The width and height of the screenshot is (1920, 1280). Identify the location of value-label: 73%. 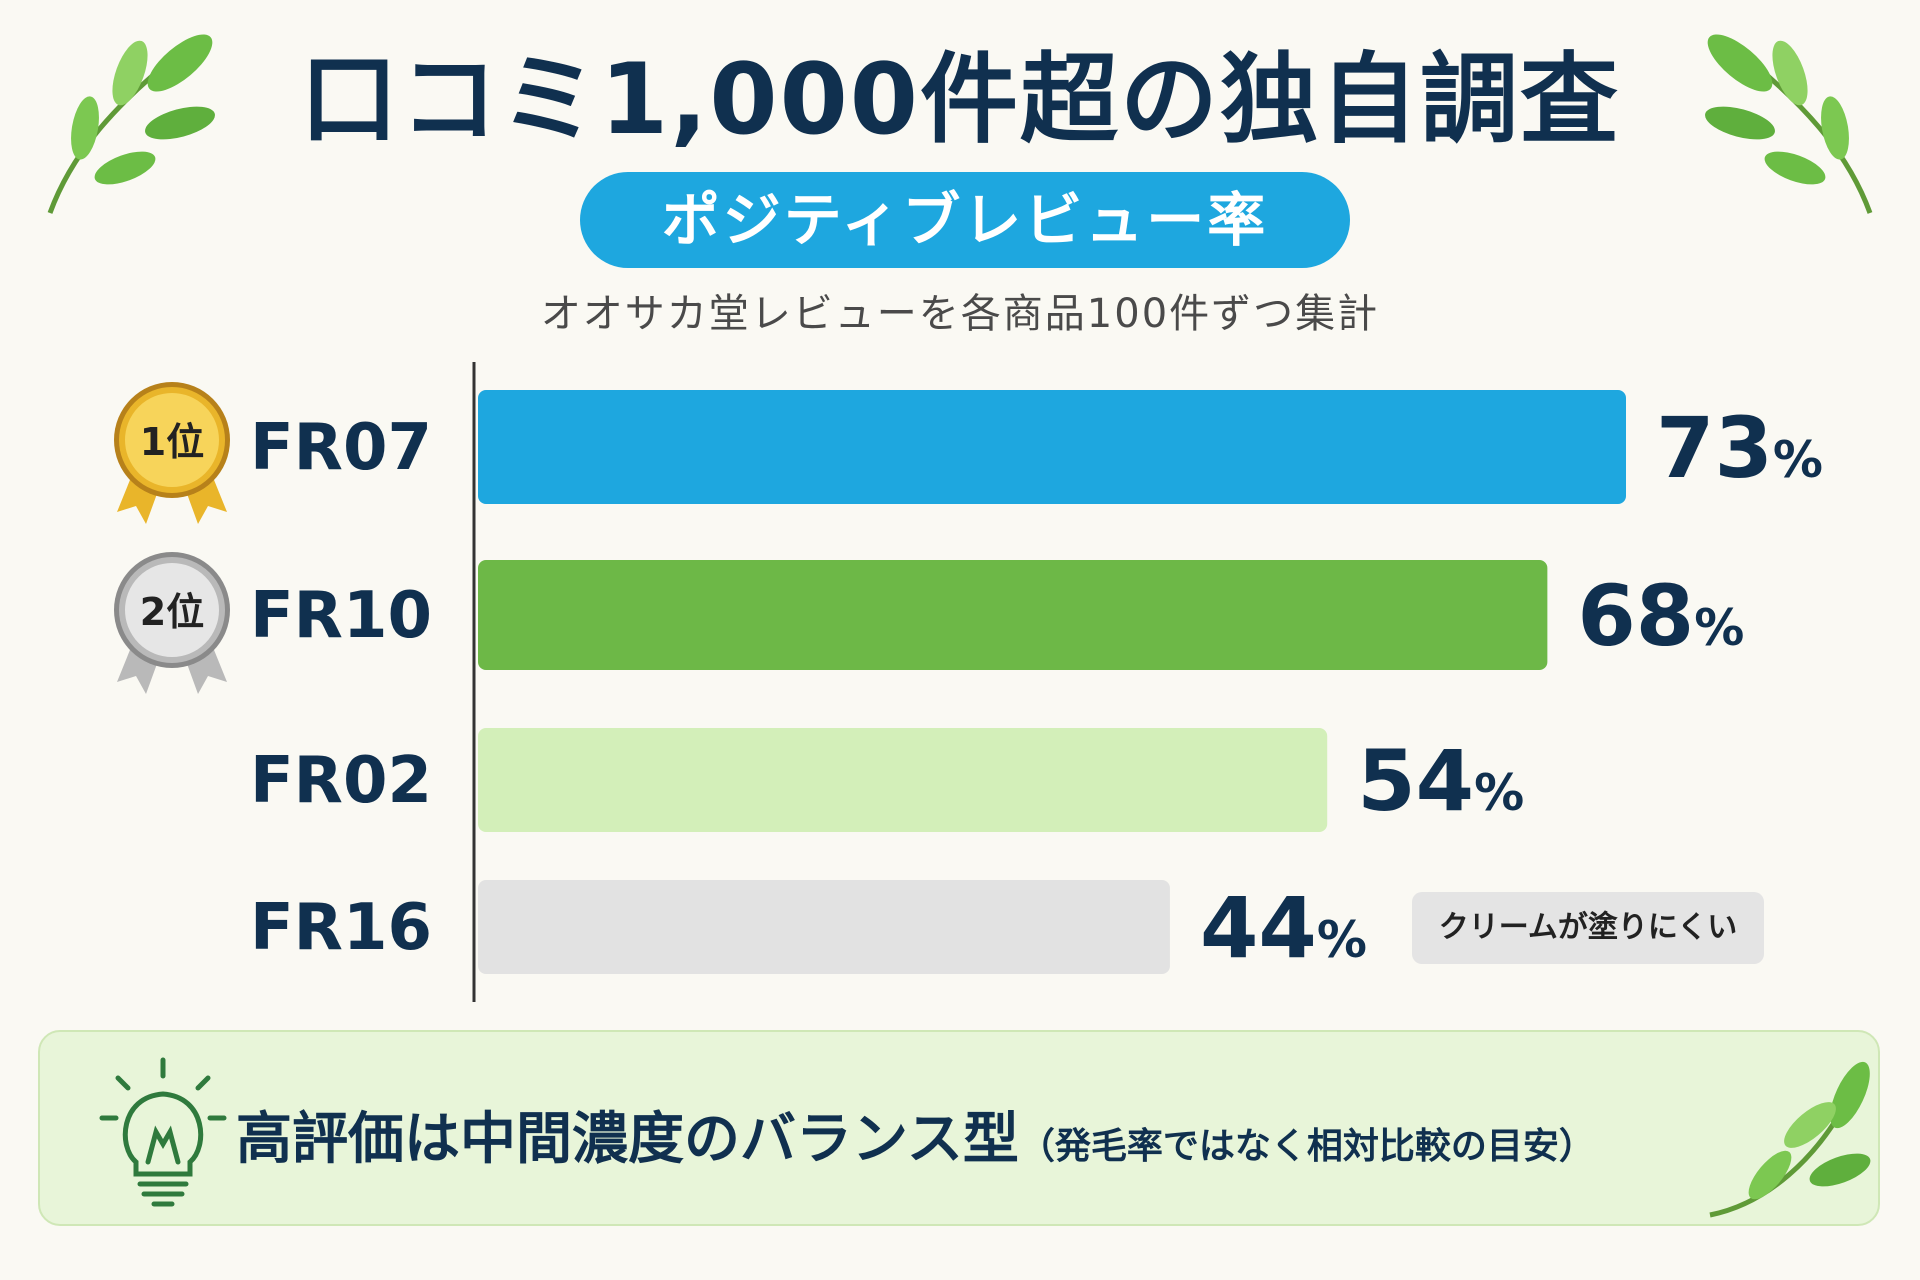
(1739, 448).